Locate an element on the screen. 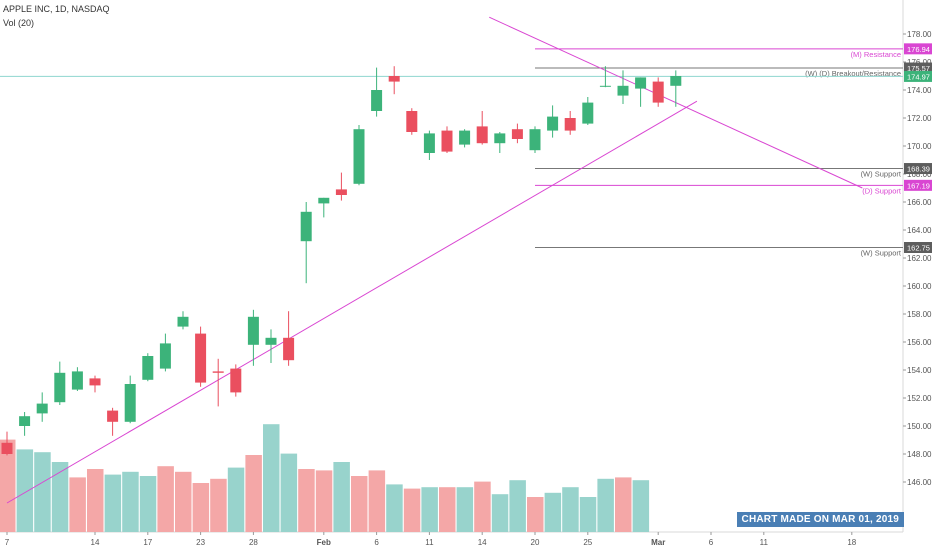  y-tick-label: 150.00 is located at coordinates (919, 426).